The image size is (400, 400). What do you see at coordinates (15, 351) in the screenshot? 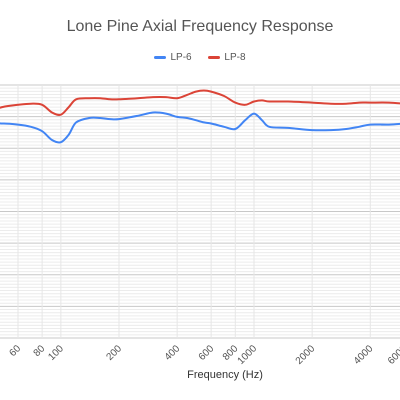
I see `x-tick-label: 60` at bounding box center [15, 351].